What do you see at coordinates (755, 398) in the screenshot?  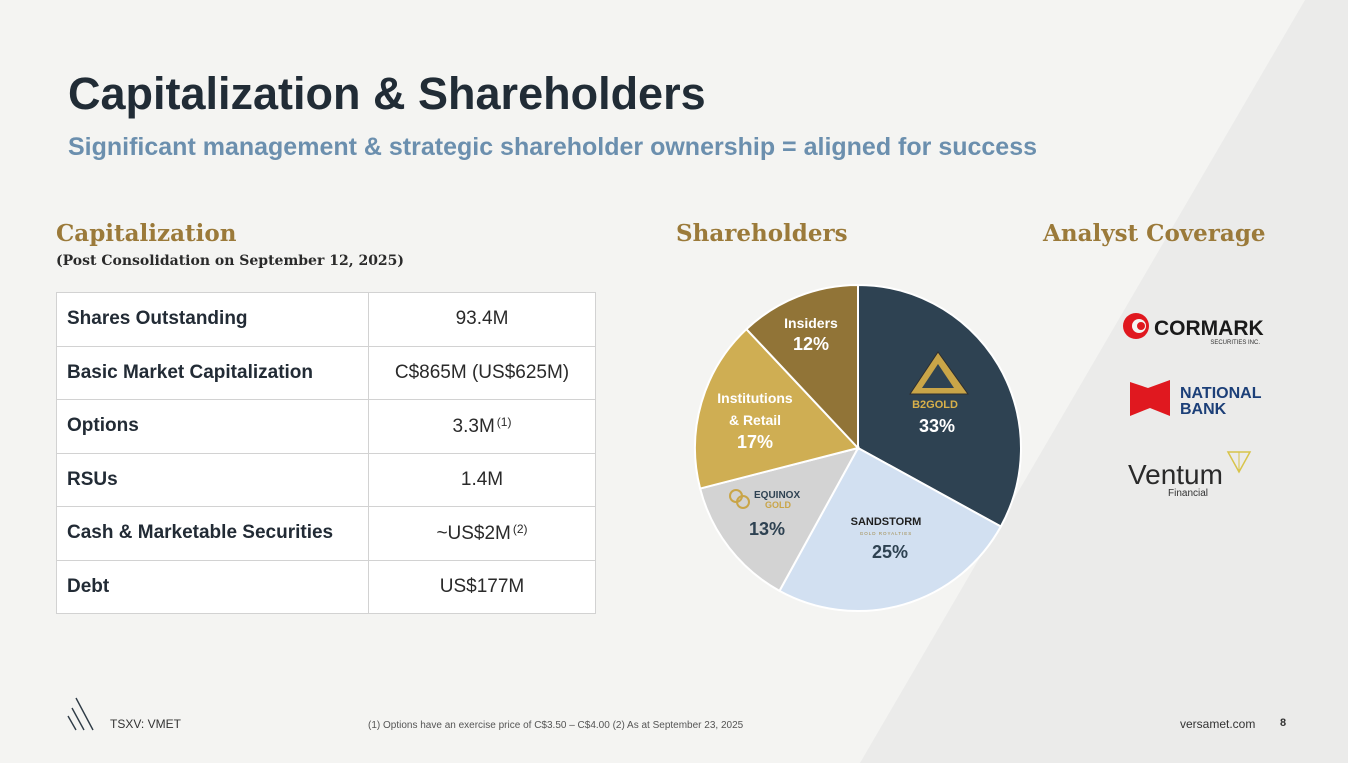 I see `pie-text-institutions-1: Institutions` at bounding box center [755, 398].